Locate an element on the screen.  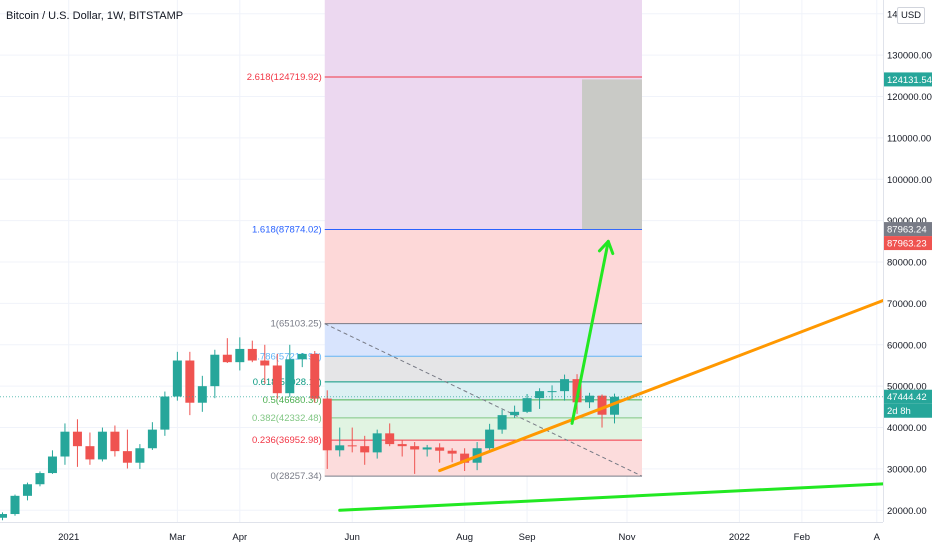
price-tag-label: 47444.42 is located at coordinates (907, 397).